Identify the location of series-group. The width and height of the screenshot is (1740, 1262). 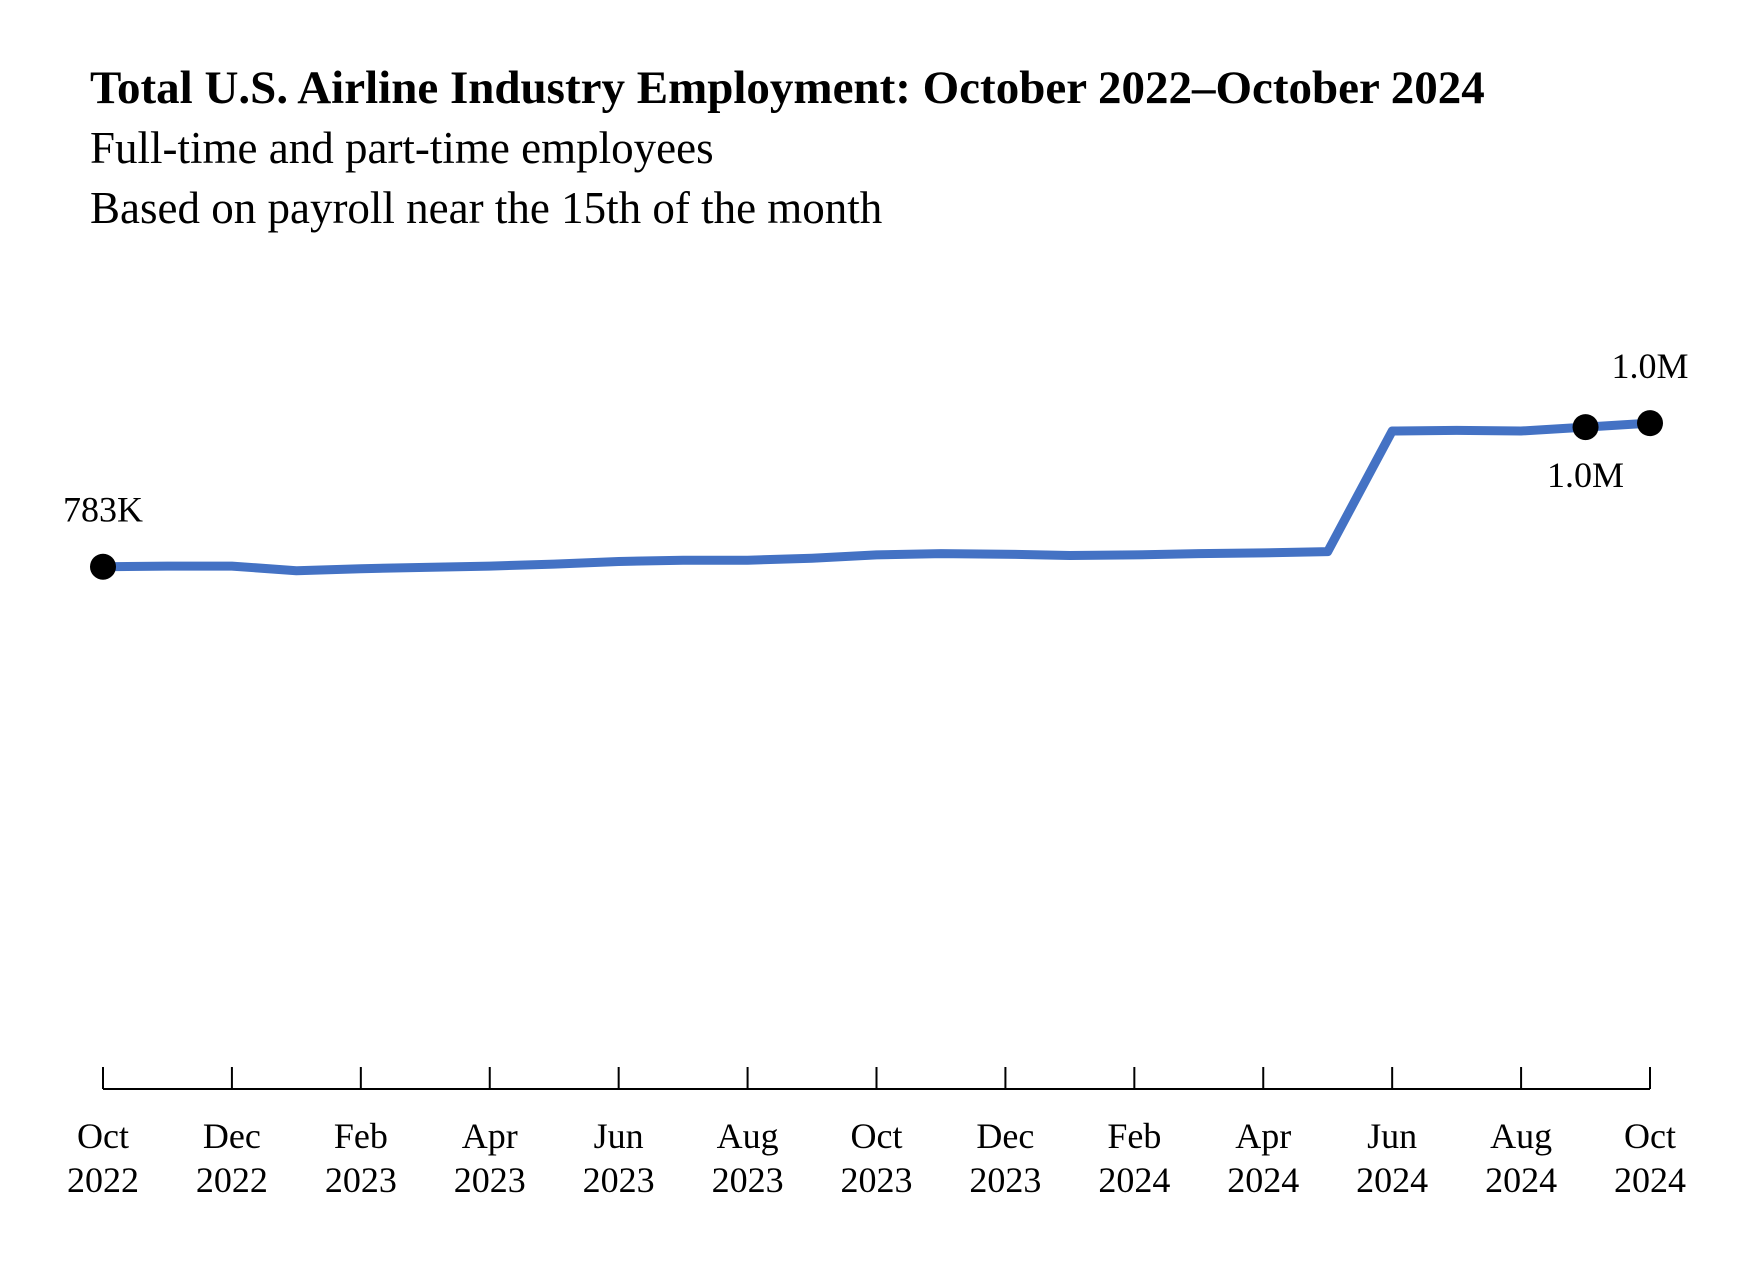
(876, 497).